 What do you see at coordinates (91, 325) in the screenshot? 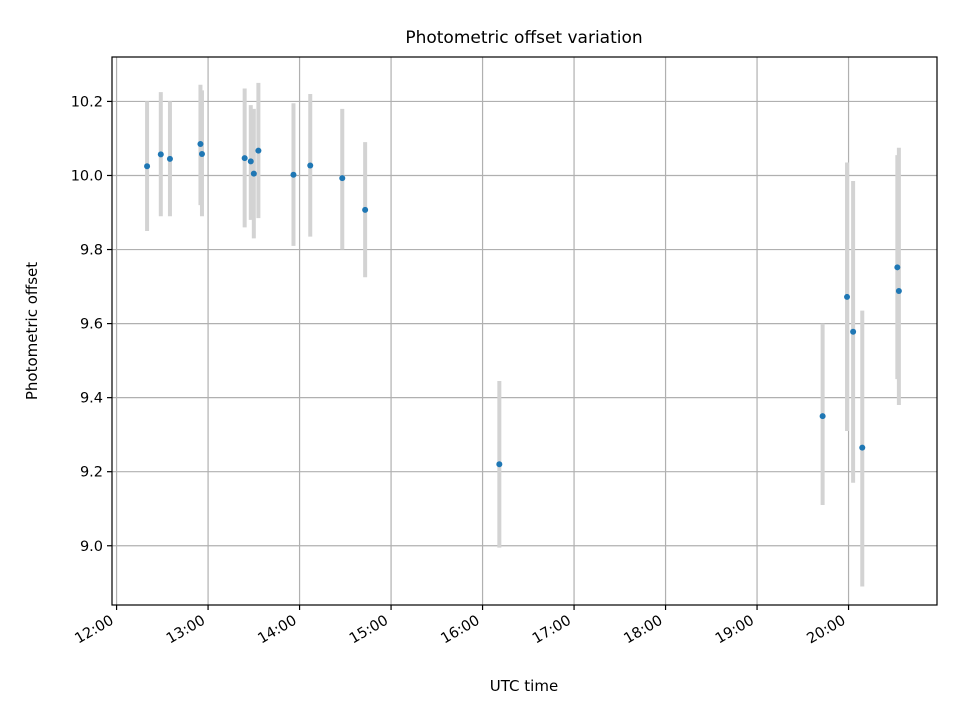
I see `y-tick-label: 9.6` at bounding box center [91, 325].